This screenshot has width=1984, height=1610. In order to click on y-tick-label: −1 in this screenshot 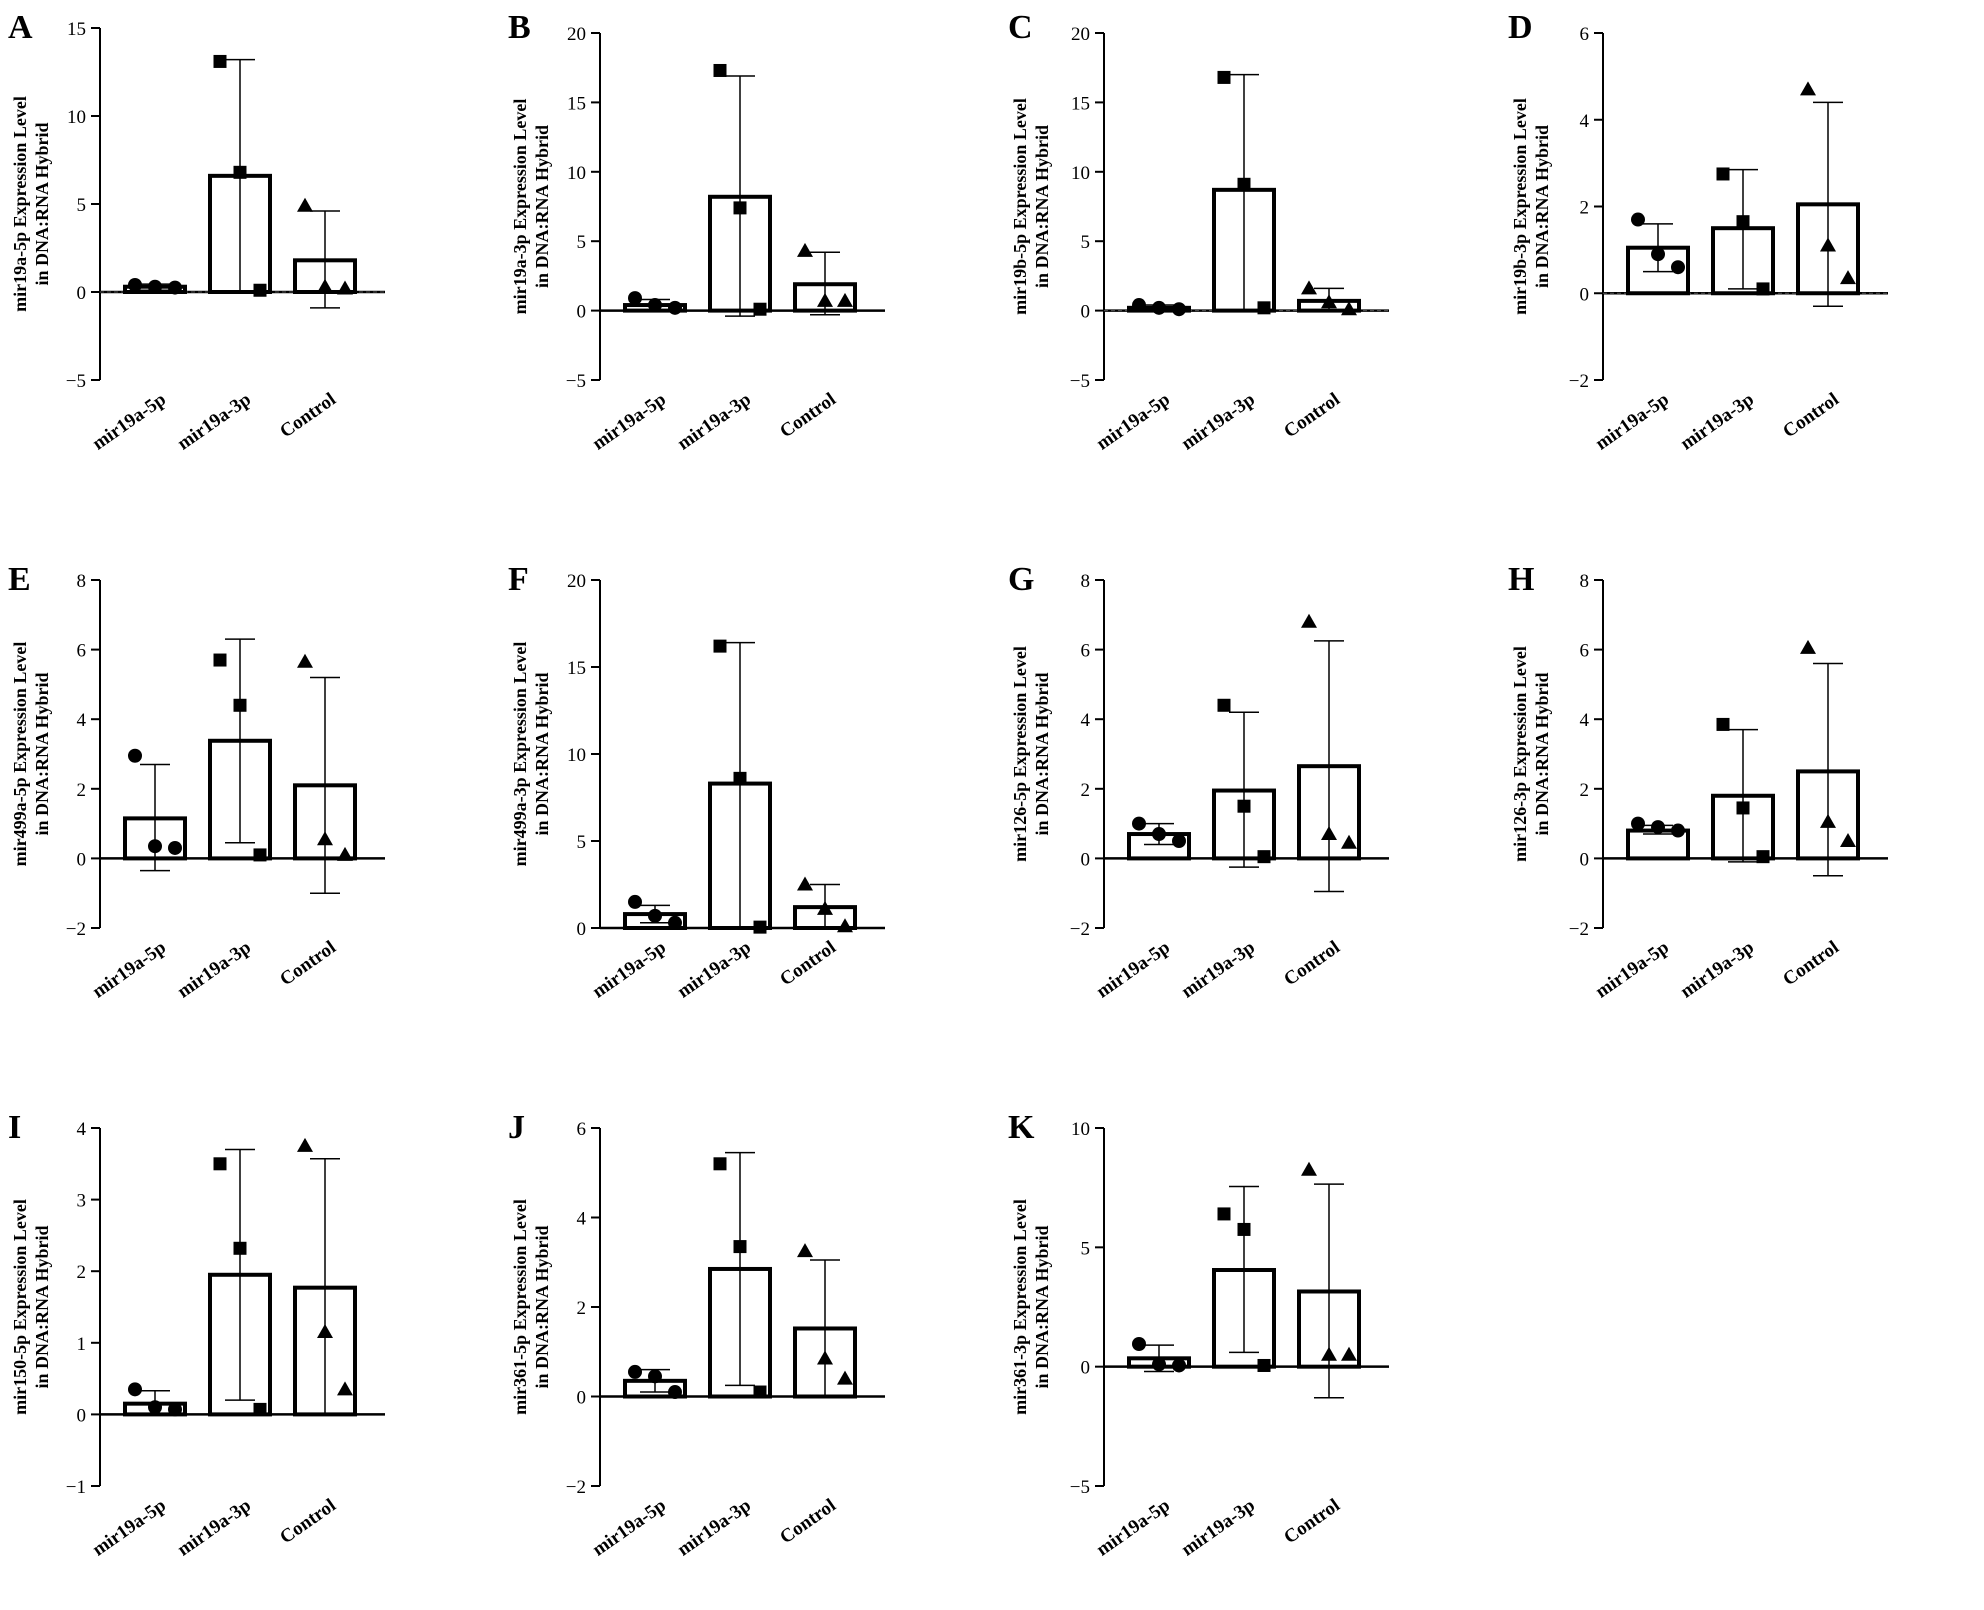, I will do `click(76, 1487)`.